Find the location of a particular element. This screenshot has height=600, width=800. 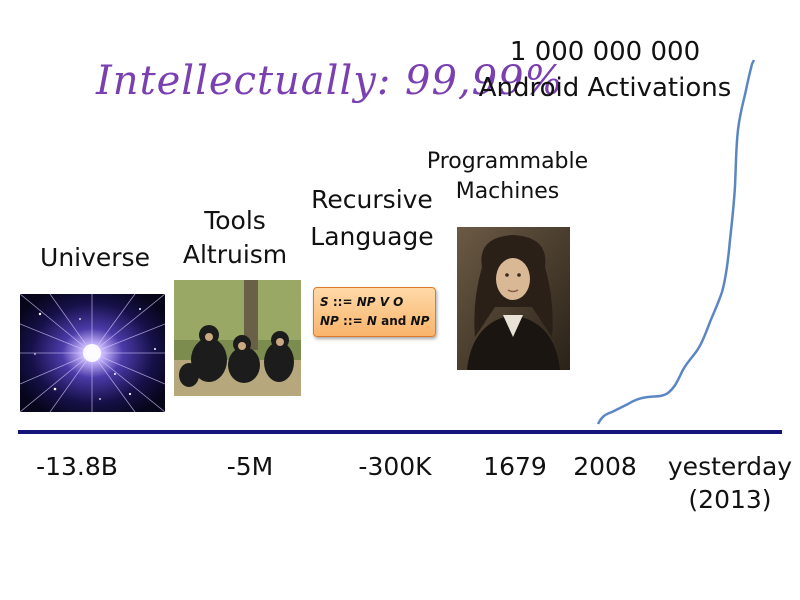

grammar-rule-1-op: ::= is located at coordinates (342, 302).